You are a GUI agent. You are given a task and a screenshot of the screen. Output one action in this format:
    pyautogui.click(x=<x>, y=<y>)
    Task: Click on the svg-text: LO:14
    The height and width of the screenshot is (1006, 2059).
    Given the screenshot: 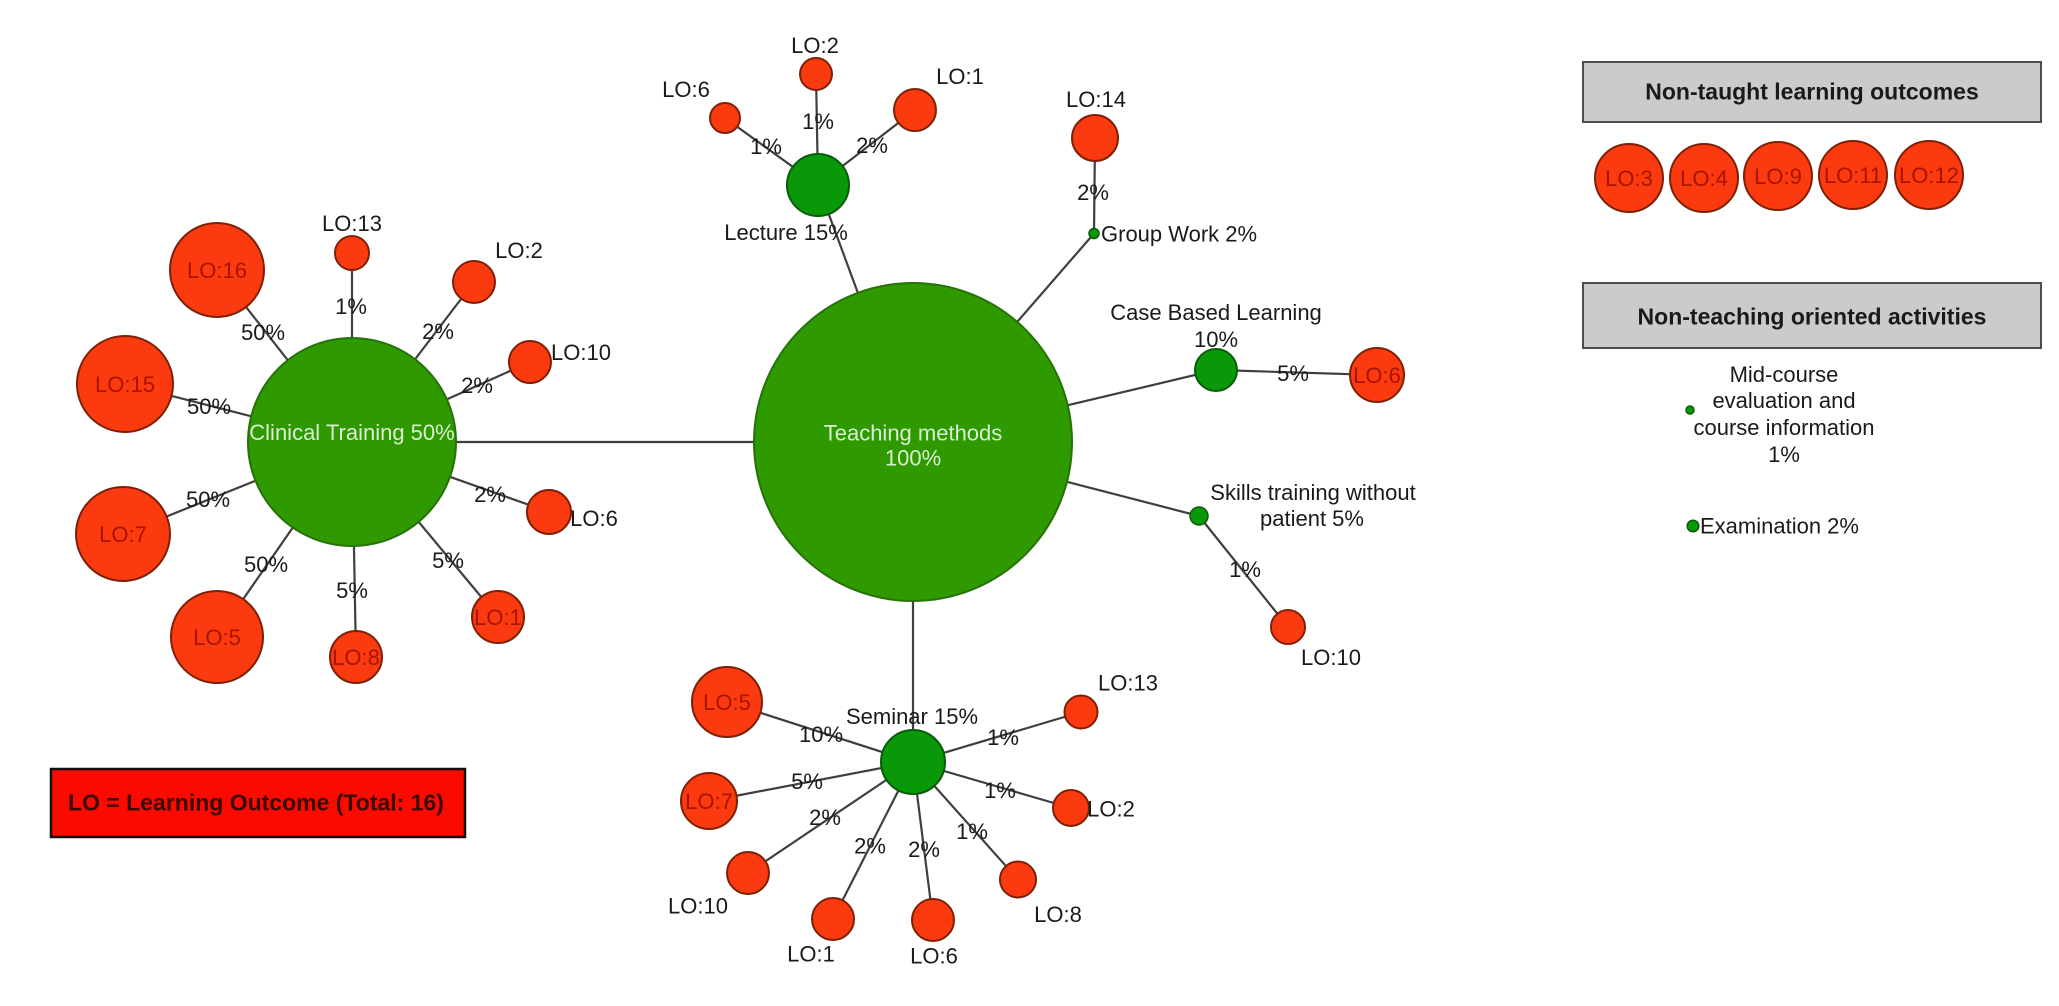 What is the action you would take?
    pyautogui.click(x=1096, y=99)
    